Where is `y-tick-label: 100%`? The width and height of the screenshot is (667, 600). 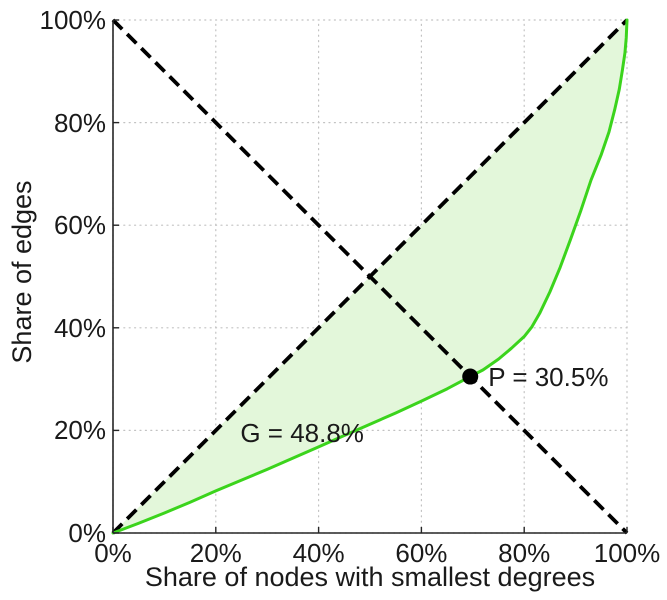 y-tick-label: 100% is located at coordinates (73, 20).